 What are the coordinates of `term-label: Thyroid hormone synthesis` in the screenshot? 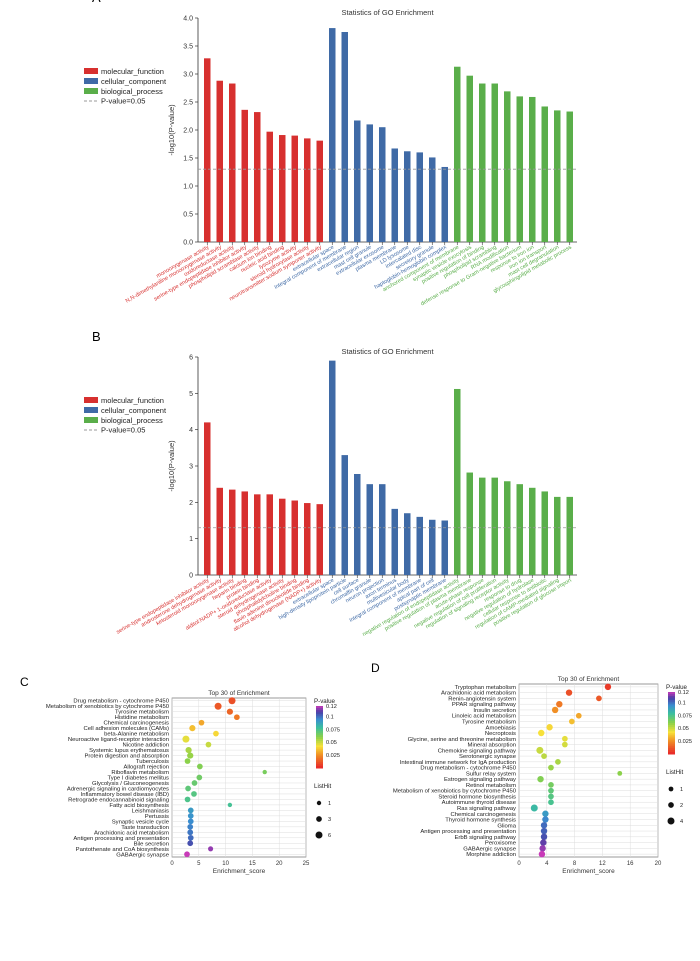 It's located at (480, 821).